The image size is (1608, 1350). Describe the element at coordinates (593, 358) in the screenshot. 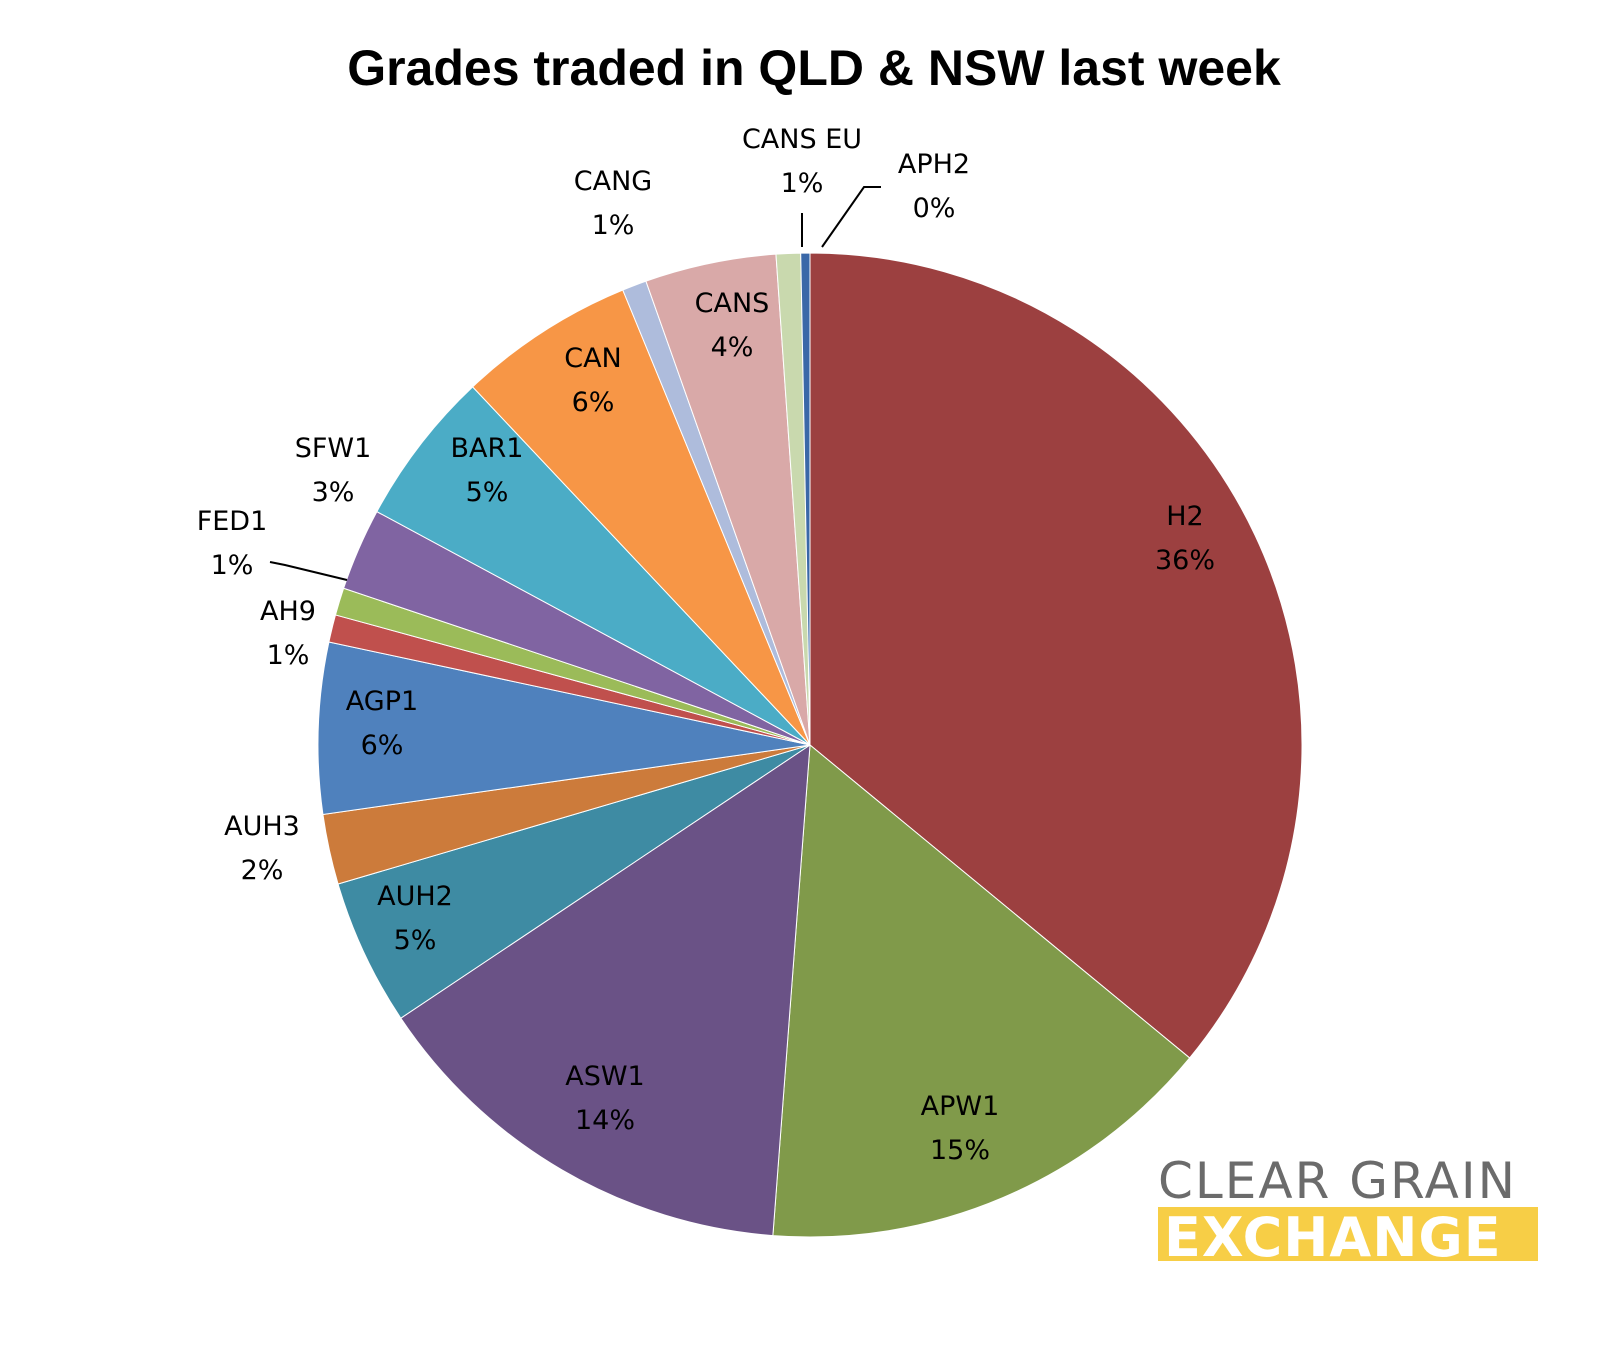

I see `slice-label-can: CAN` at that location.